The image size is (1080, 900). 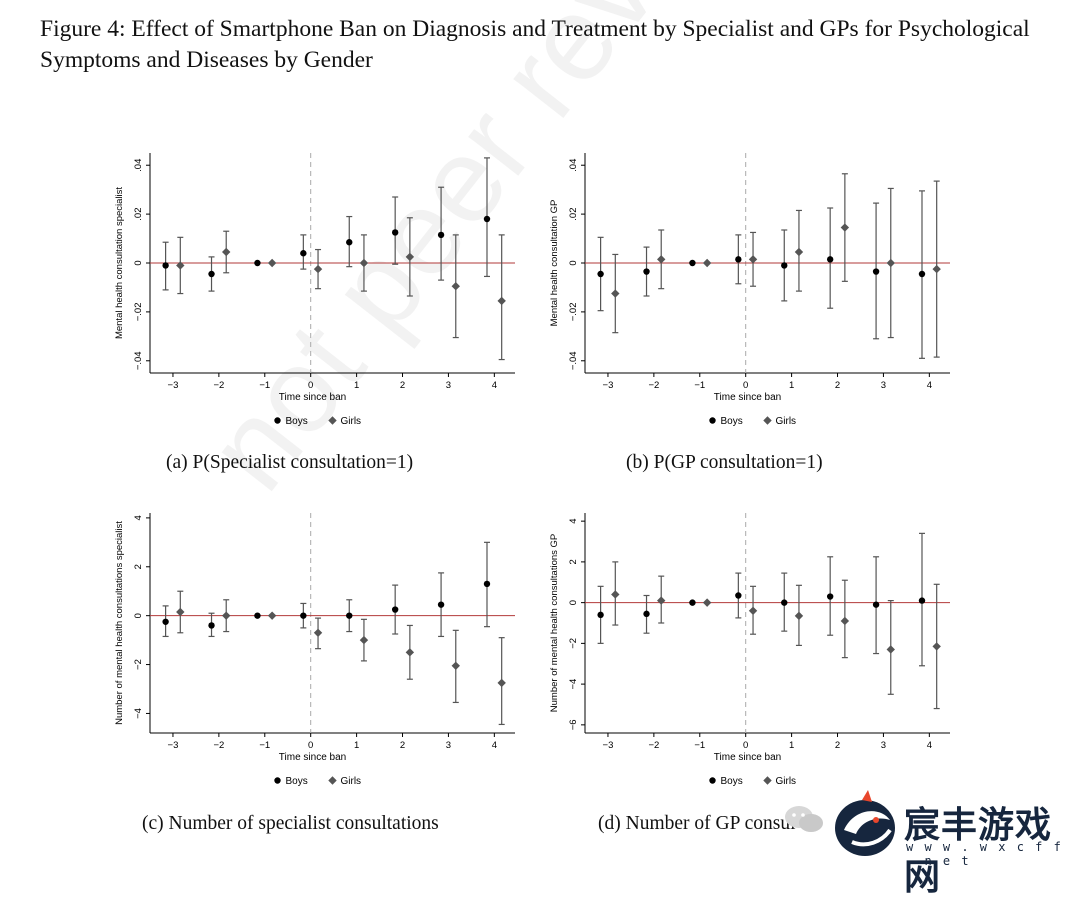 What do you see at coordinates (290, 823) in the screenshot?
I see `caption-c: (c) Number of specialist consultations` at bounding box center [290, 823].